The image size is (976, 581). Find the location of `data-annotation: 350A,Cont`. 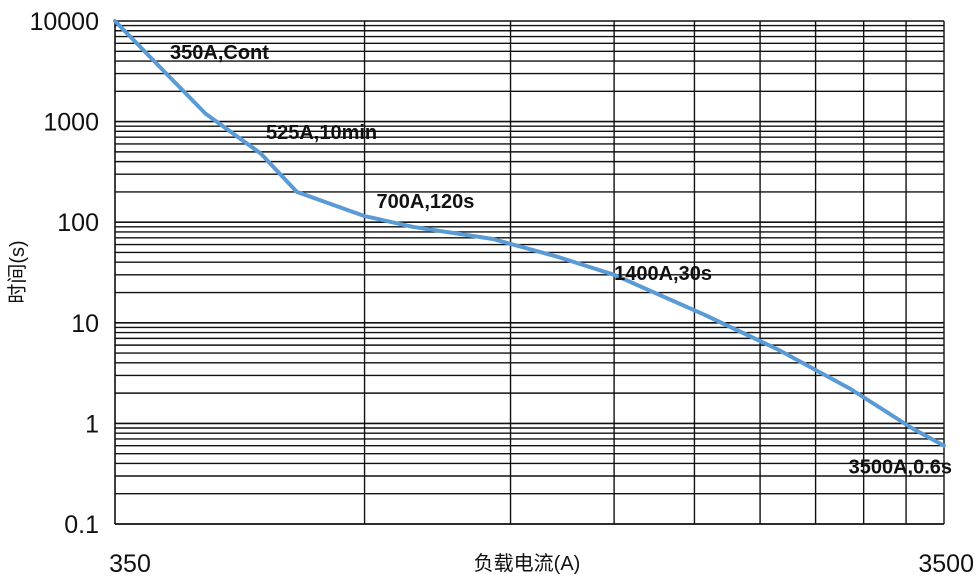

data-annotation: 350A,Cont is located at coordinates (219, 53).